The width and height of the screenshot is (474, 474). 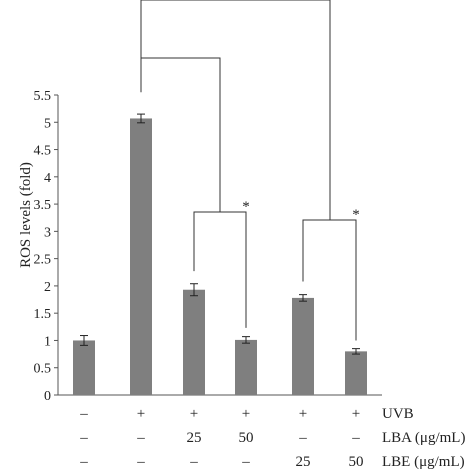 What do you see at coordinates (246, 207) in the screenshot?
I see `significance-star-lba: *` at bounding box center [246, 207].